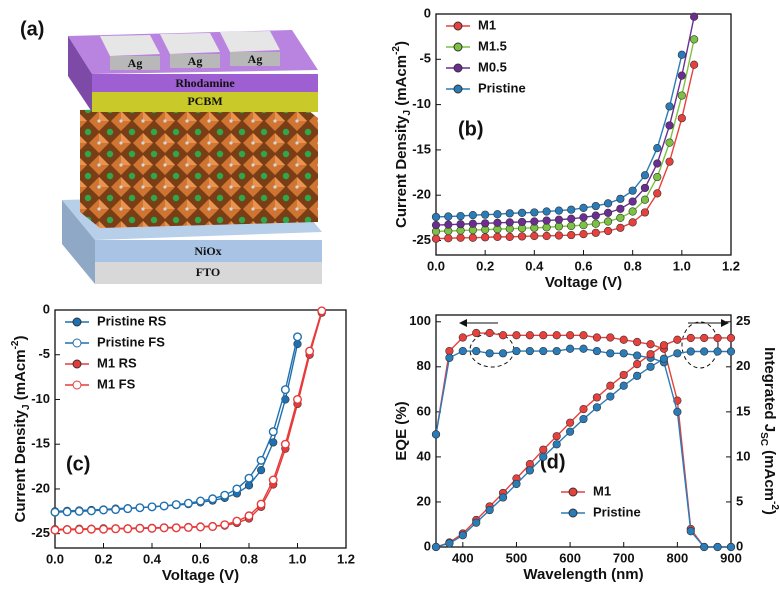 The image size is (780, 591). What do you see at coordinates (502, 87) in the screenshot?
I see `legend-label: Pristine` at bounding box center [502, 87].